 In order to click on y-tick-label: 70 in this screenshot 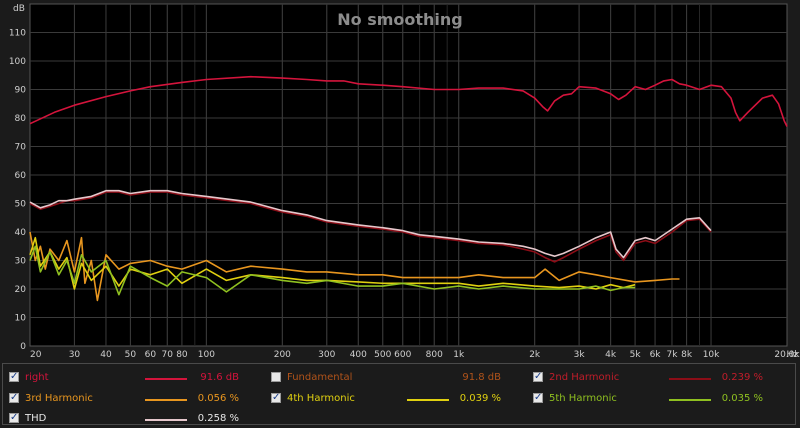, I will do `click(21, 148)`.